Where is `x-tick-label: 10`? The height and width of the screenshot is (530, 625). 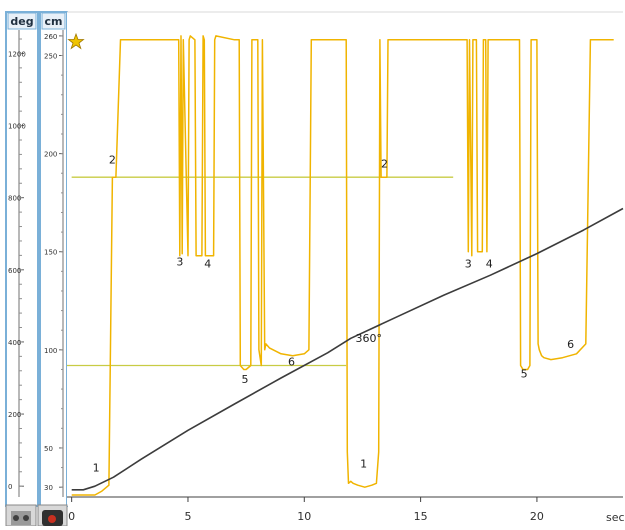 x-tick-label: 10 is located at coordinates (304, 516).